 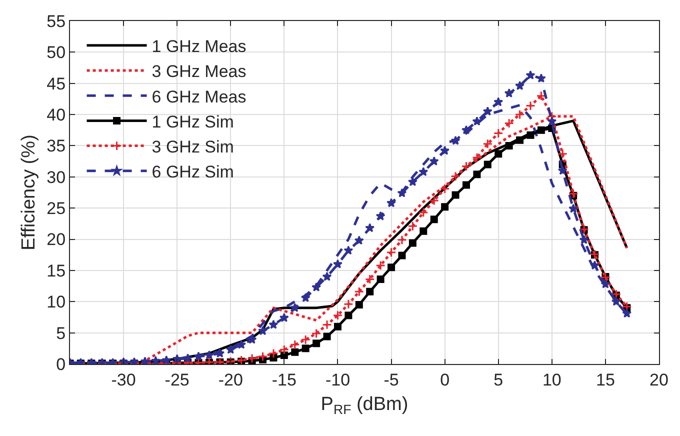 What do you see at coordinates (61, 333) in the screenshot?
I see `y-tick-label: 5` at bounding box center [61, 333].